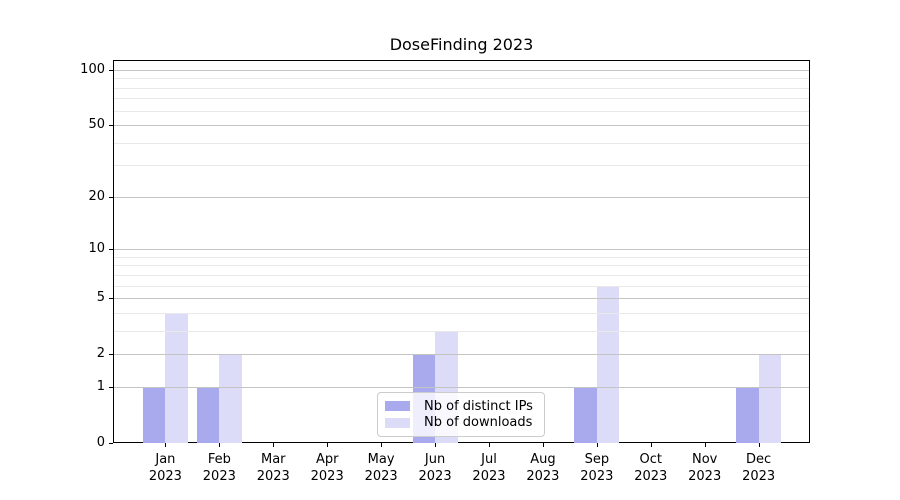  I want to click on chart-title: DoseFinding 2023, so click(461, 44).